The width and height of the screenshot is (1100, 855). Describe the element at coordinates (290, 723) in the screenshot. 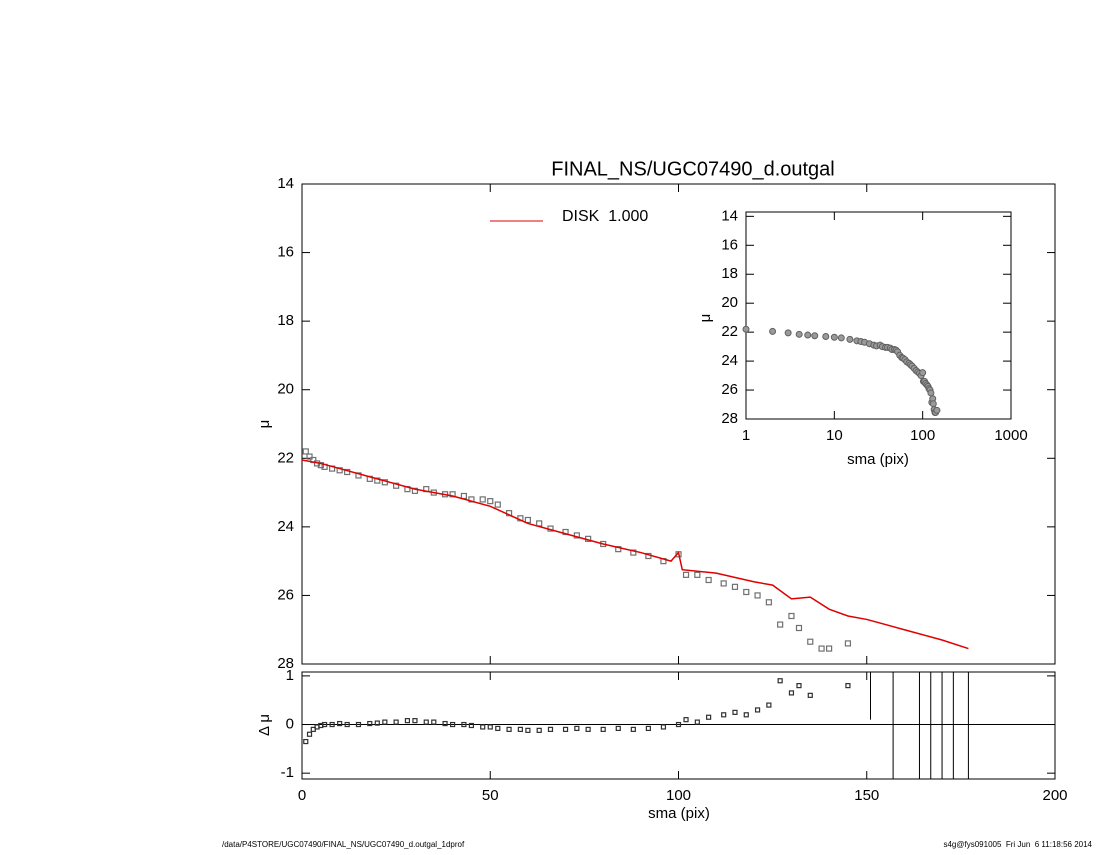

I see `y-tick-label: 0` at that location.